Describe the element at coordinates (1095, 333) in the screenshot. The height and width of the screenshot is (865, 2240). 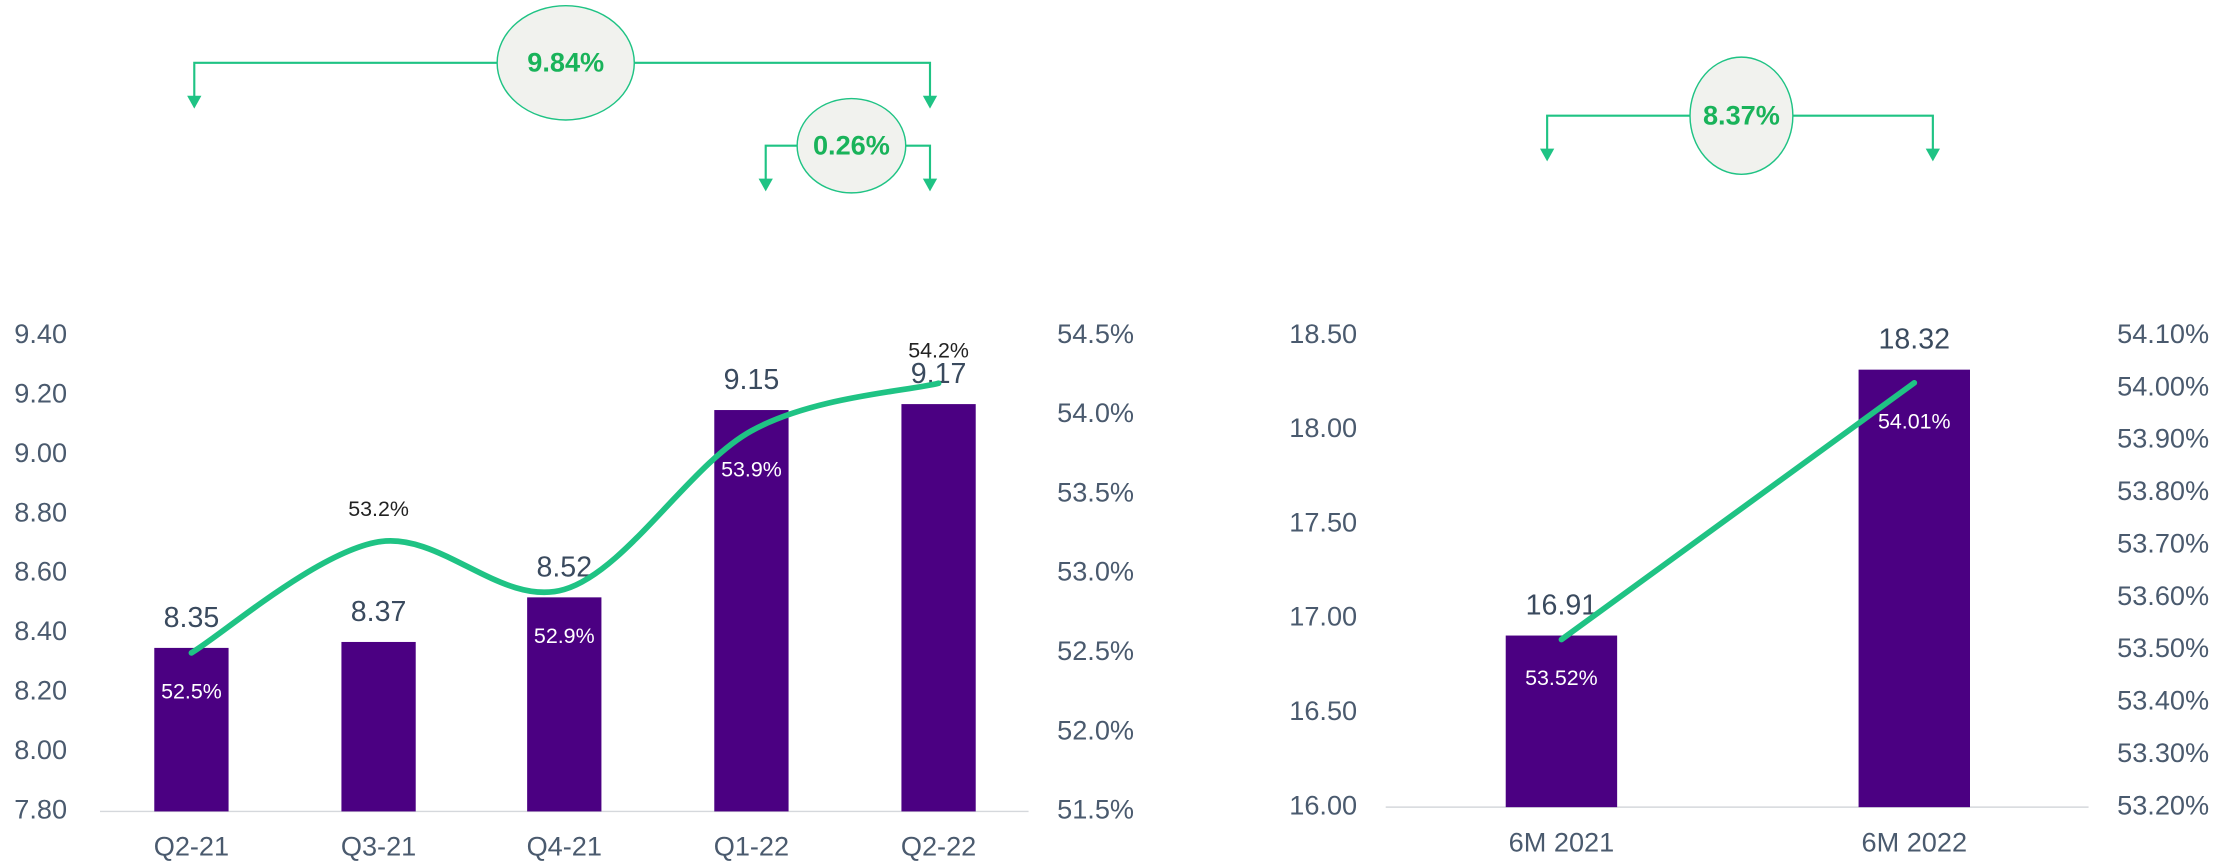
I see `y2-tick-label: 54.5%` at that location.